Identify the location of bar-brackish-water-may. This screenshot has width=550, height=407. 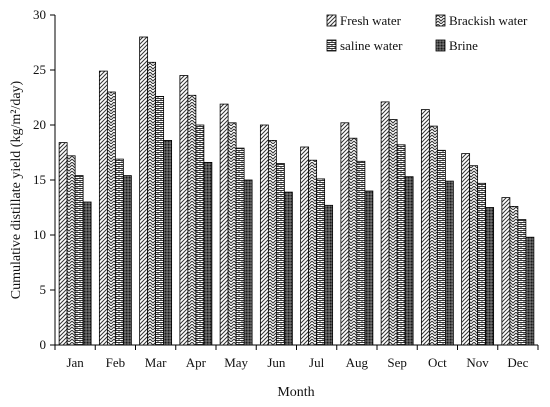
(232, 234).